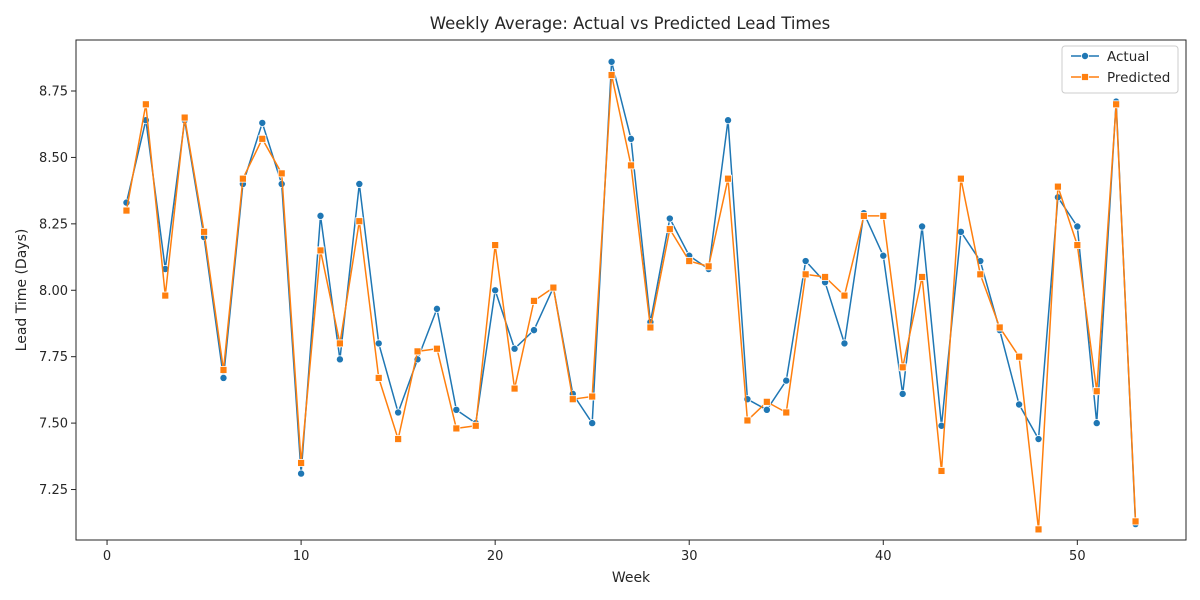 The width and height of the screenshot is (1200, 600). What do you see at coordinates (1128, 57) in the screenshot?
I see `legend-label-actual: Actual` at bounding box center [1128, 57].